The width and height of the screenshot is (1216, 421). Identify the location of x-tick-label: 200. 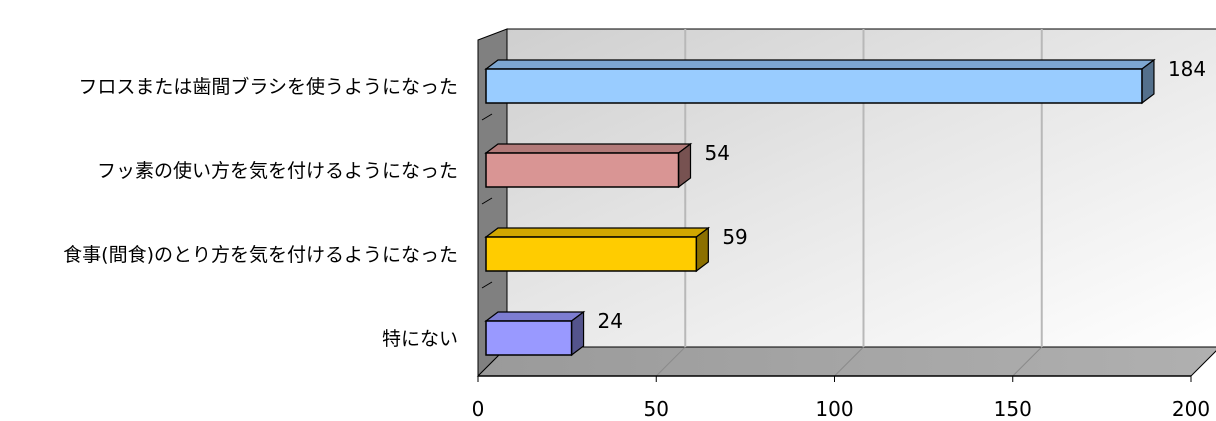
(1191, 409).